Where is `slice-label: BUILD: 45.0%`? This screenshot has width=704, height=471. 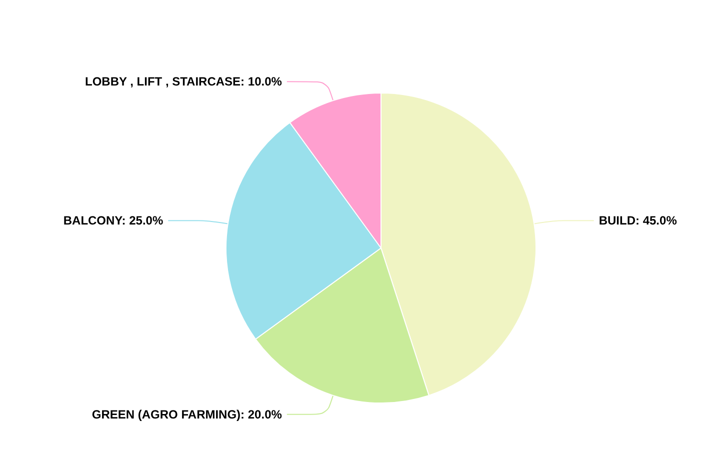 slice-label: BUILD: 45.0% is located at coordinates (638, 221).